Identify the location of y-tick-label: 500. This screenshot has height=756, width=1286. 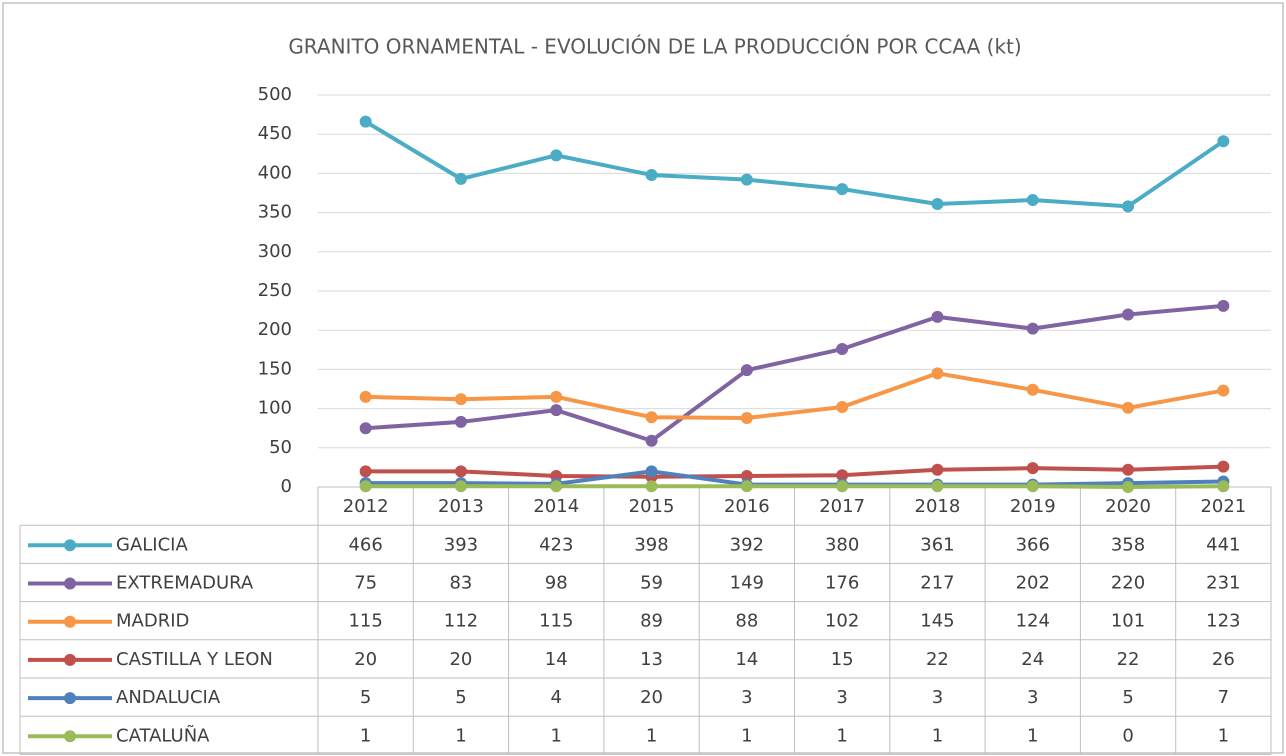
(275, 94).